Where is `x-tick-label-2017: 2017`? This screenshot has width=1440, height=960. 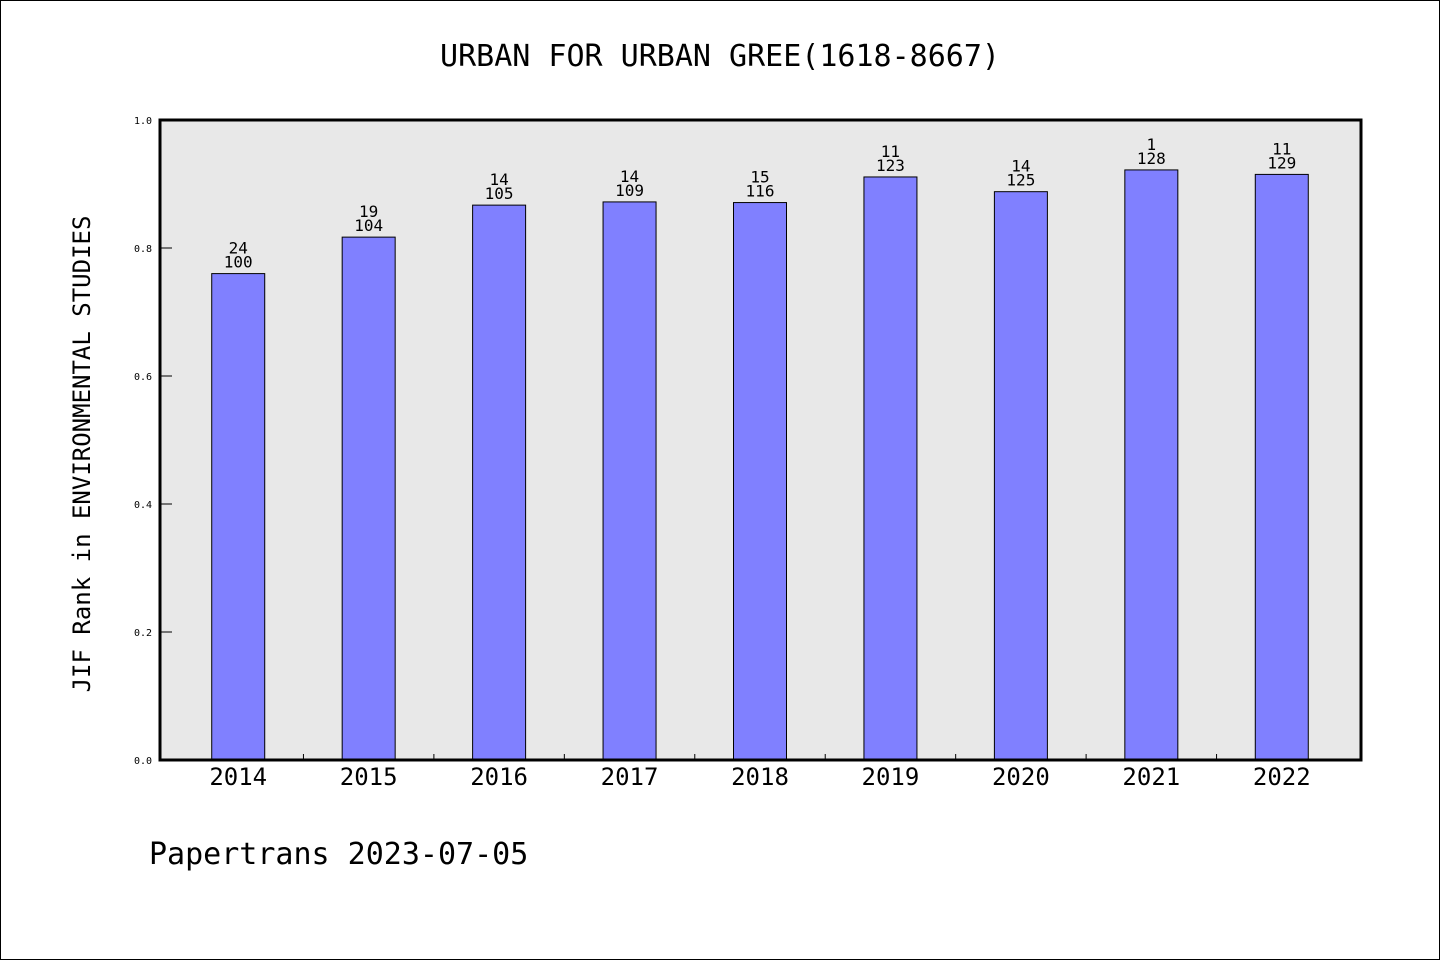
x-tick-label-2017: 2017 is located at coordinates (630, 777).